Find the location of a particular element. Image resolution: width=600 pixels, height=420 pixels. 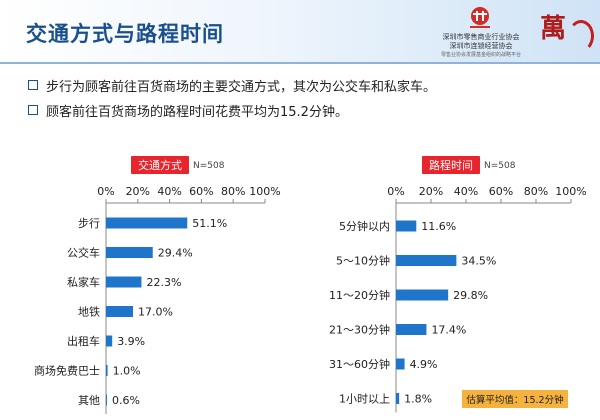

category-label: 31～60分钟 is located at coordinates (359, 364).